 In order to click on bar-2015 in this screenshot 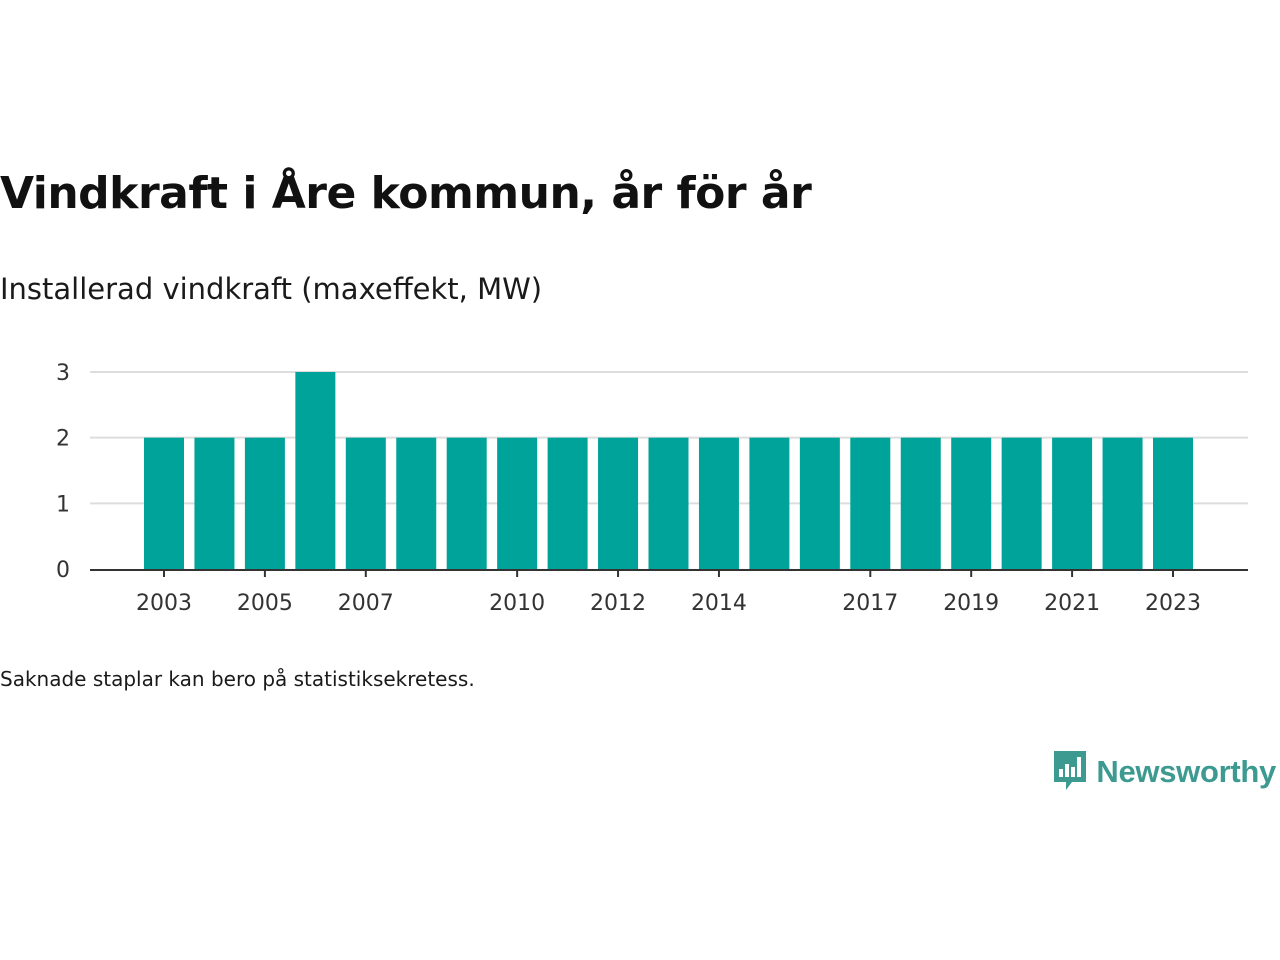, I will do `click(769, 503)`.